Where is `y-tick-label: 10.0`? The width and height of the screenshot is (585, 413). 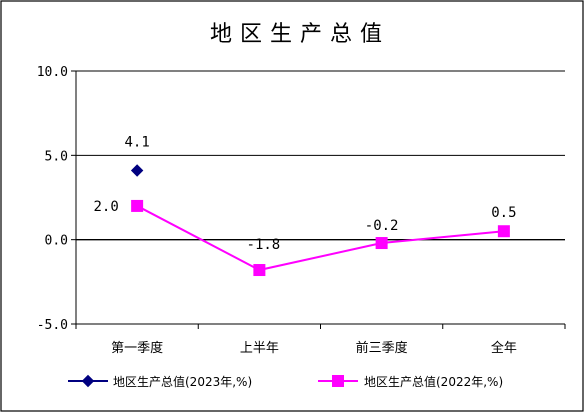 y-tick-label: 10.0 is located at coordinates (52, 72).